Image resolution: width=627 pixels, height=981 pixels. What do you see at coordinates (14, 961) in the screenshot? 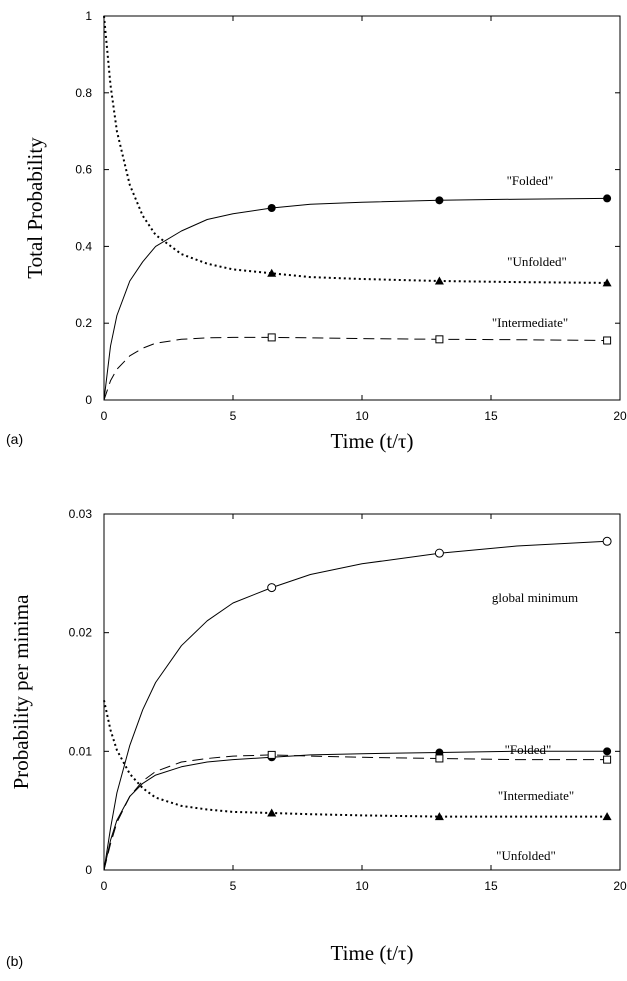
I see `panel-label-b: (b)` at bounding box center [14, 961].